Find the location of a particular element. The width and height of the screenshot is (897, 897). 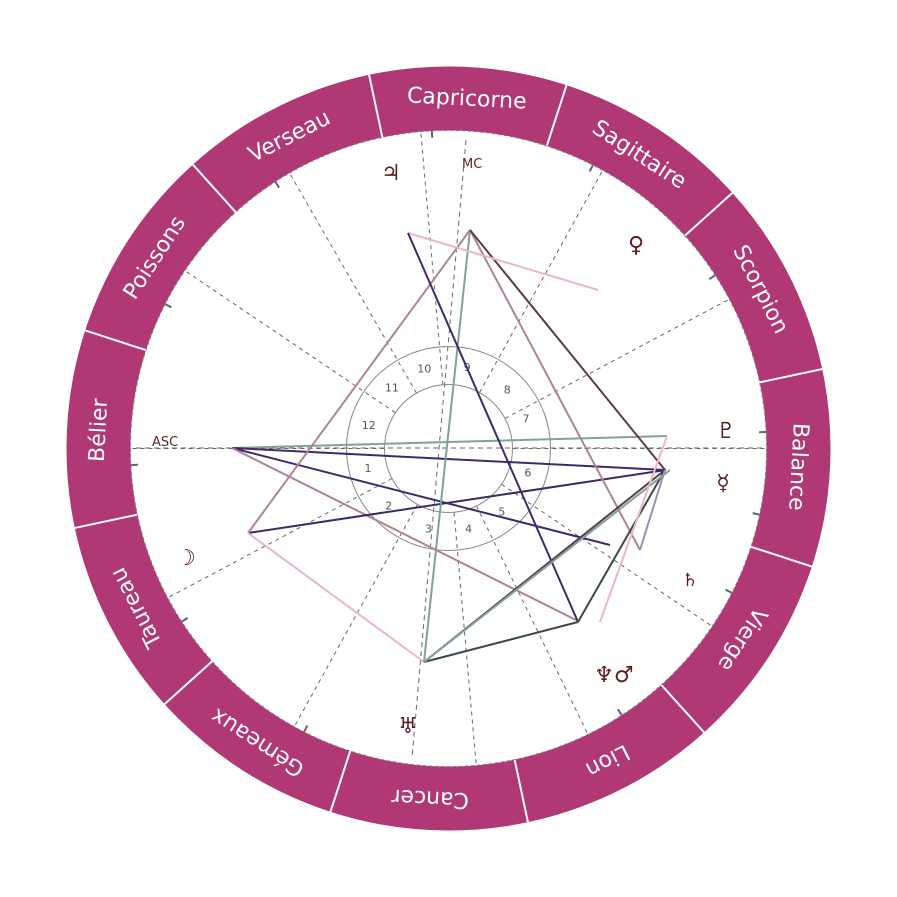

house-number: 7 is located at coordinates (525, 418).